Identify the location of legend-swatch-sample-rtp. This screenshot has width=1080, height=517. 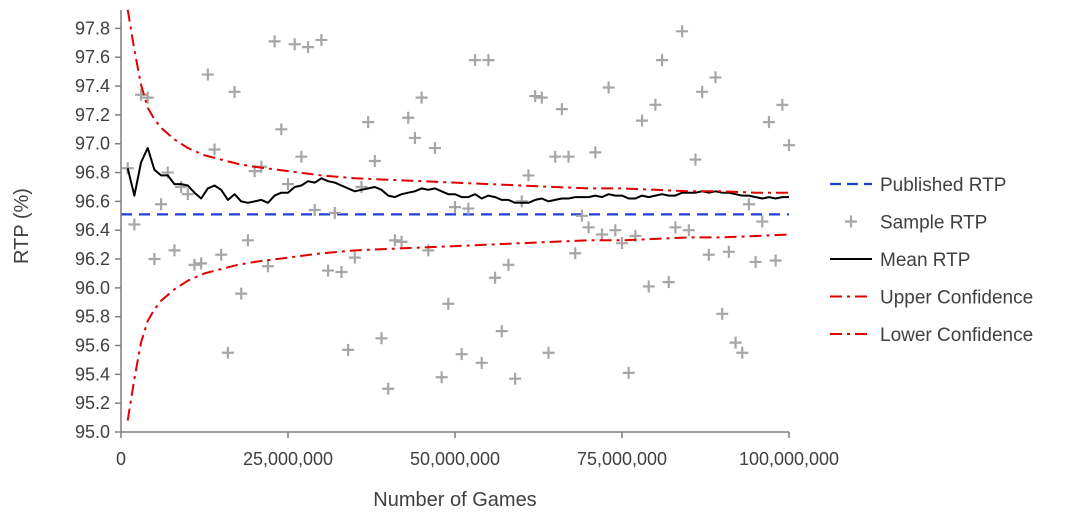
(851, 221).